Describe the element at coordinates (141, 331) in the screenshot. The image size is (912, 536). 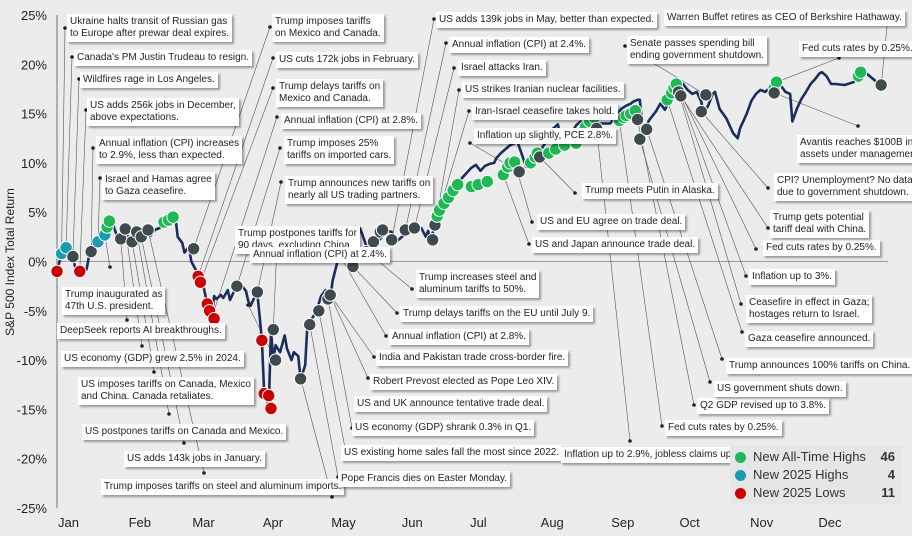
I see `annotation-label: DeepSeek reports AI breakthroughs.` at that location.